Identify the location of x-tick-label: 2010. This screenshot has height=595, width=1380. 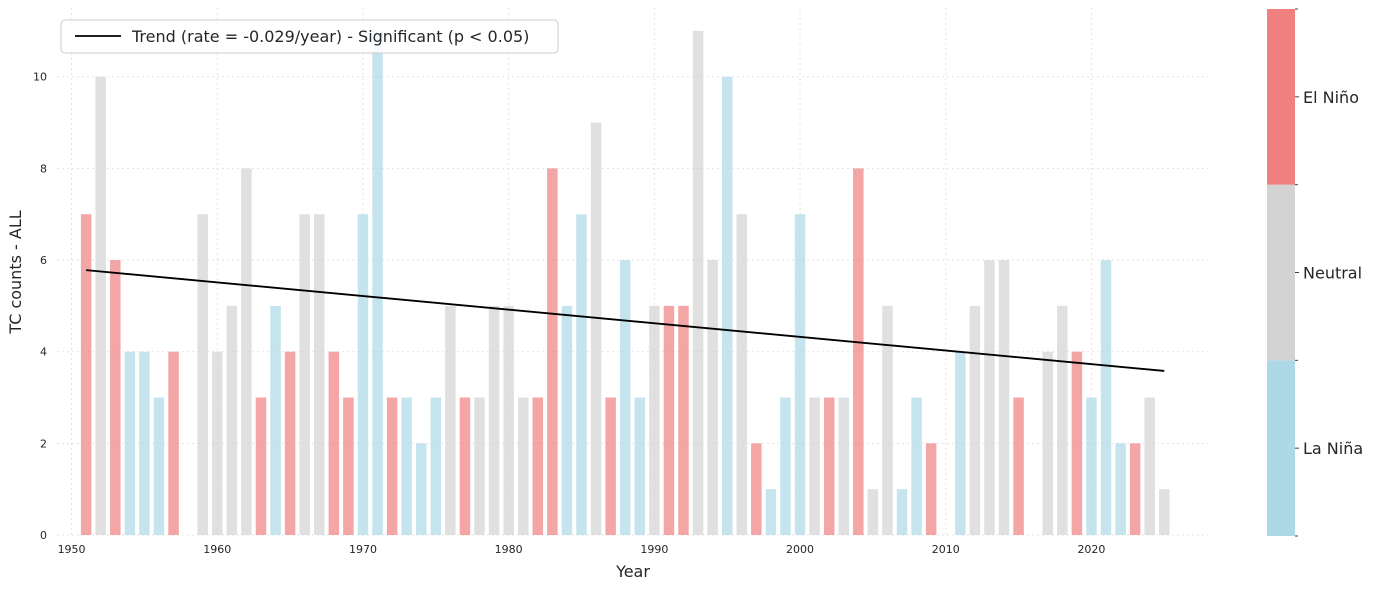
(946, 549).